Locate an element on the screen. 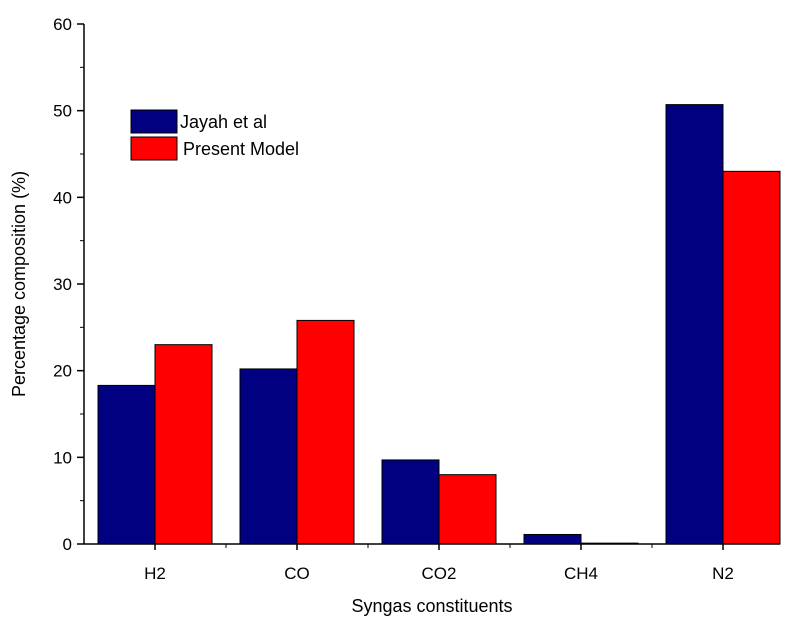 Image resolution: width=785 pixels, height=619 pixels. y-tick-label-60: 60 is located at coordinates (62, 24).